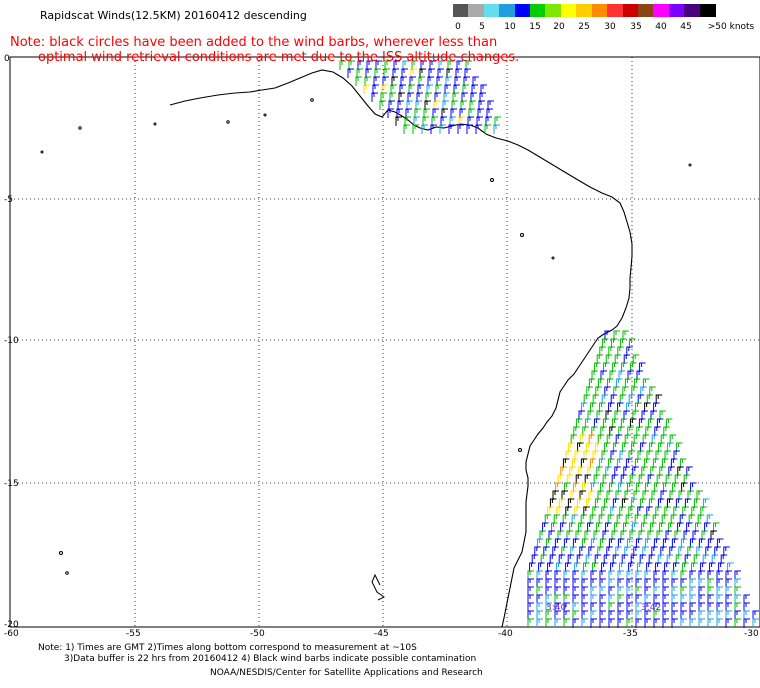 The width and height of the screenshot is (760, 688). Describe the element at coordinates (651, 608) in the screenshot. I see `time-label: 3:42` at that location.